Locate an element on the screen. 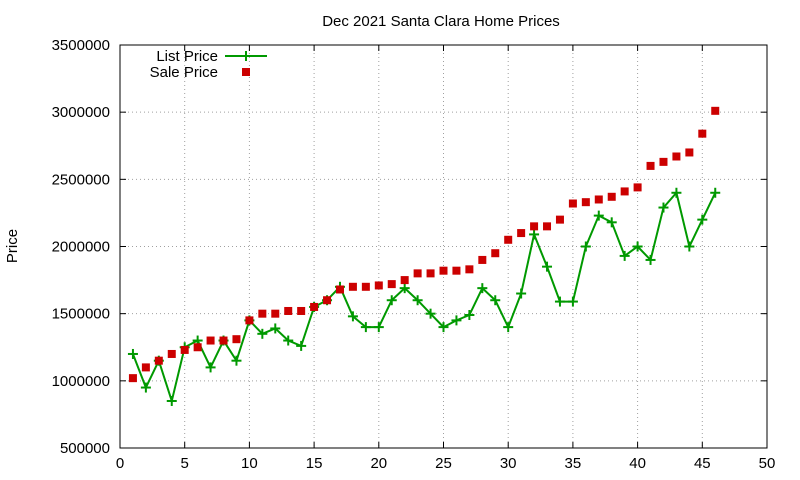 Image resolution: width=800 pixels, height=480 pixels. y-tick-label: 1000000 is located at coordinates (81, 381).